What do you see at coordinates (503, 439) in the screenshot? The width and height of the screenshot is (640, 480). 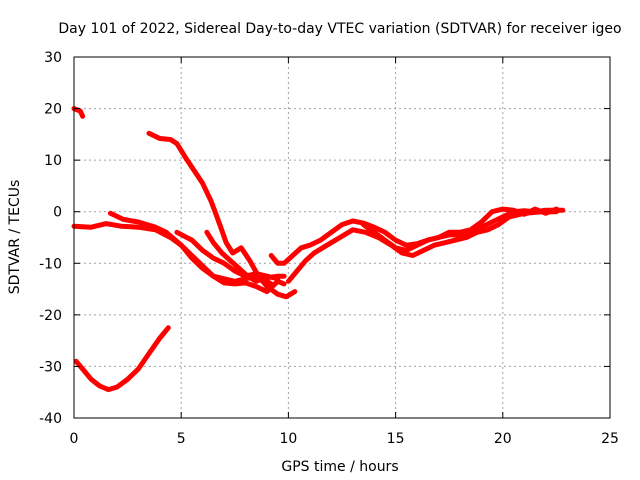 I see `x-tick-label-4: 20` at bounding box center [503, 439].